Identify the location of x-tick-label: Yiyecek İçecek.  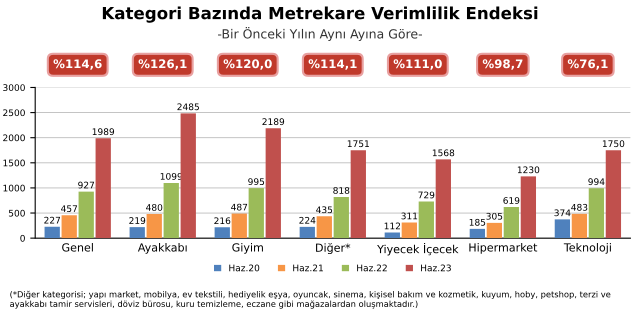
(417, 249).